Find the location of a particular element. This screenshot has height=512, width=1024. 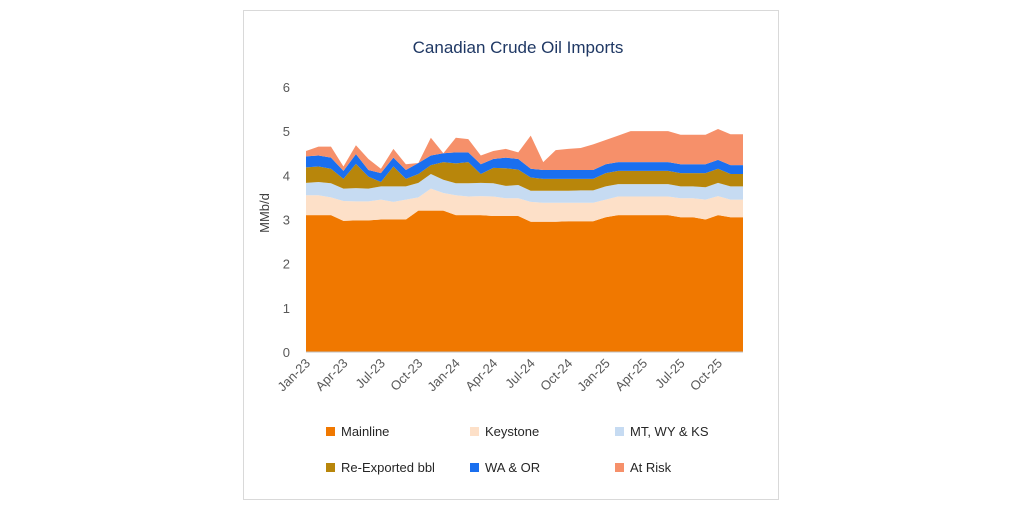

area-at-risk is located at coordinates (524, 151).